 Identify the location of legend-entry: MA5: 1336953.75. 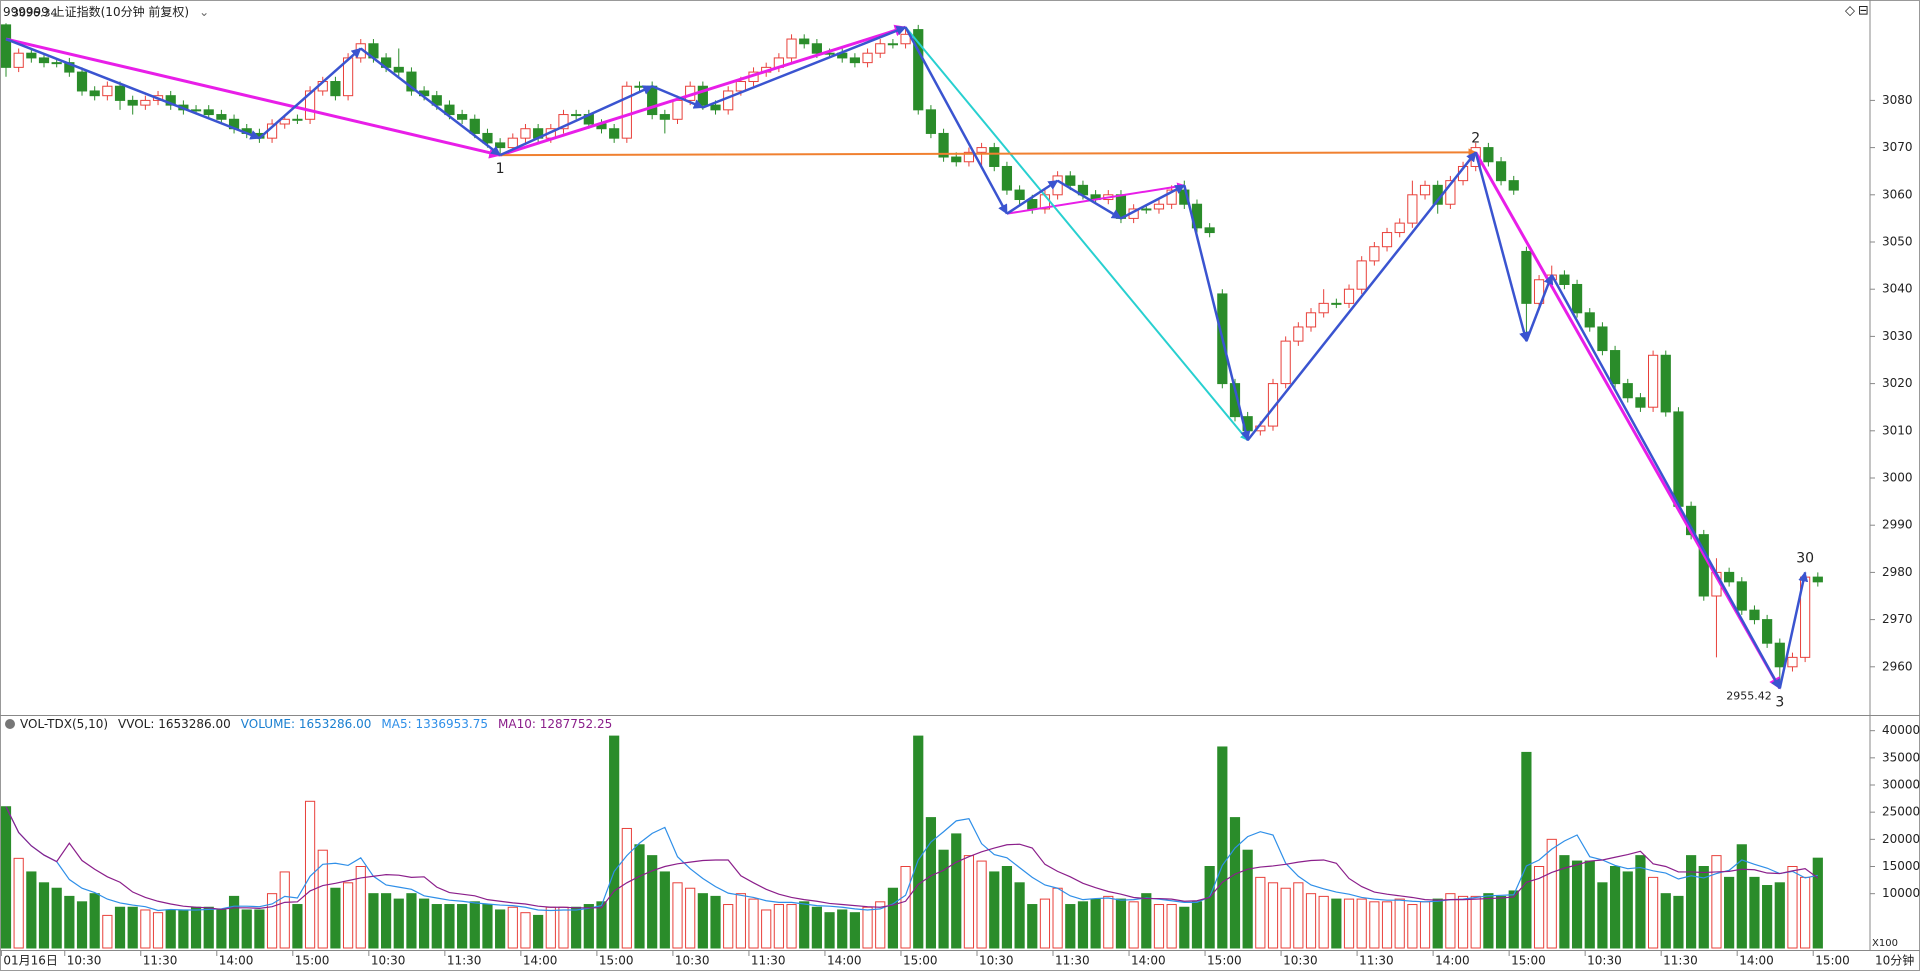
(434, 724).